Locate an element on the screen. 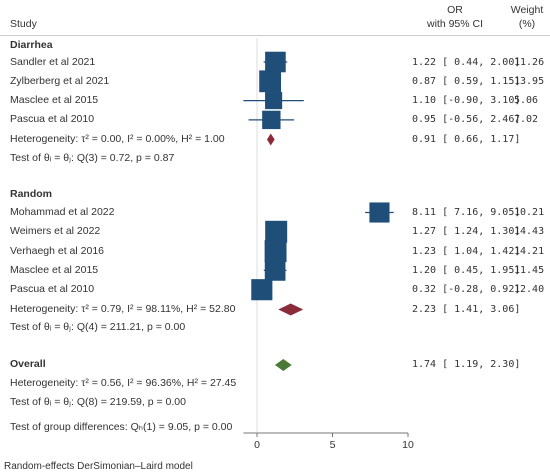 This screenshot has height=476, width=550. study-label: Mohammad et al 2022 is located at coordinates (62, 212).